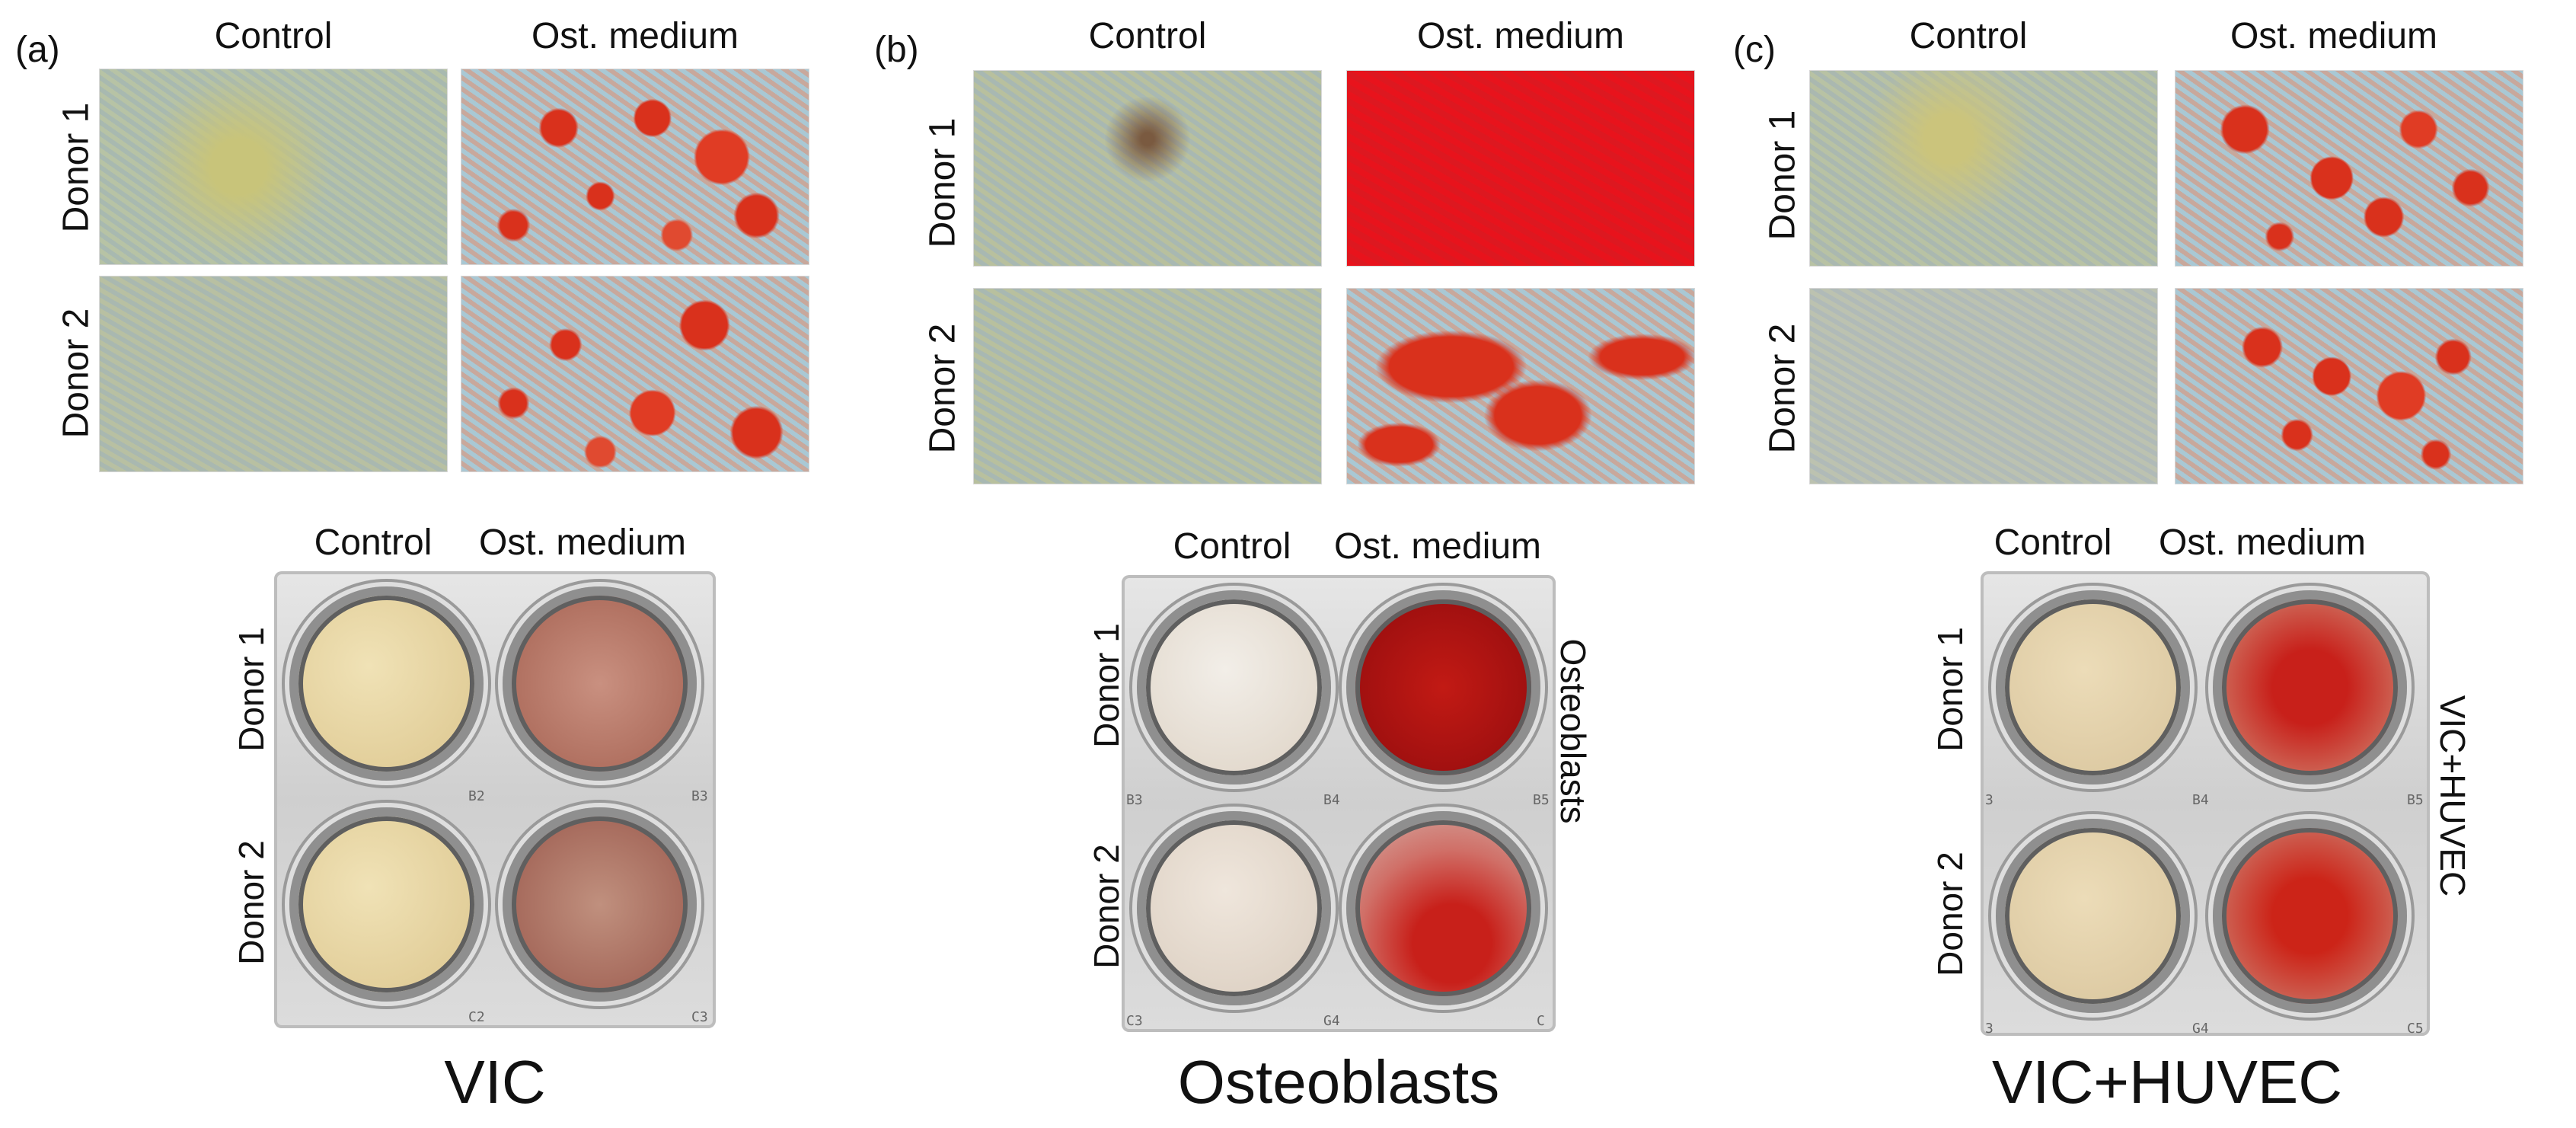 This screenshot has width=2576, height=1128. Describe the element at coordinates (2452, 796) in the screenshot. I see `side-label: VIC+HUVEC` at that location.